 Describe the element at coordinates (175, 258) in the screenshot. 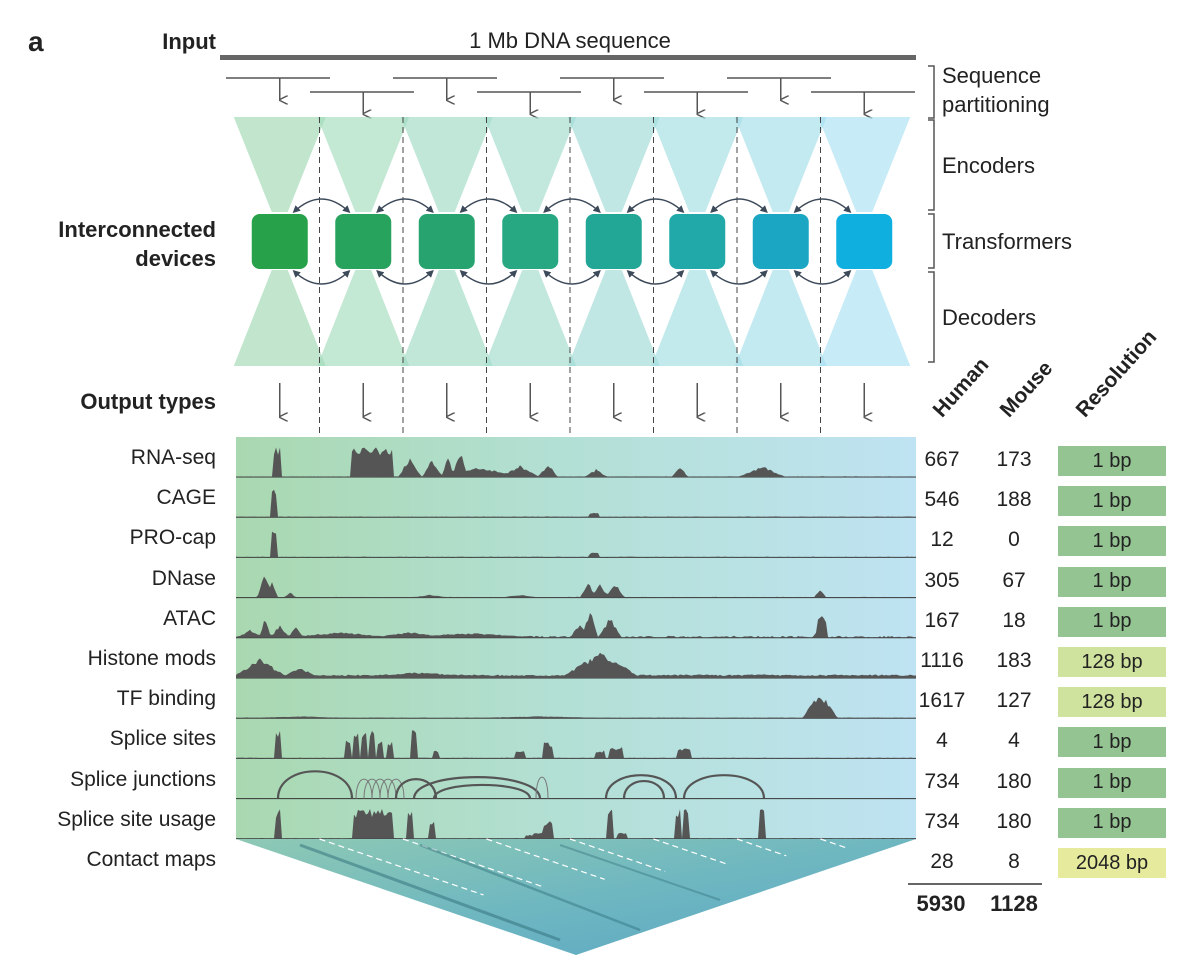

I see `devices-label-line2: devices` at that location.